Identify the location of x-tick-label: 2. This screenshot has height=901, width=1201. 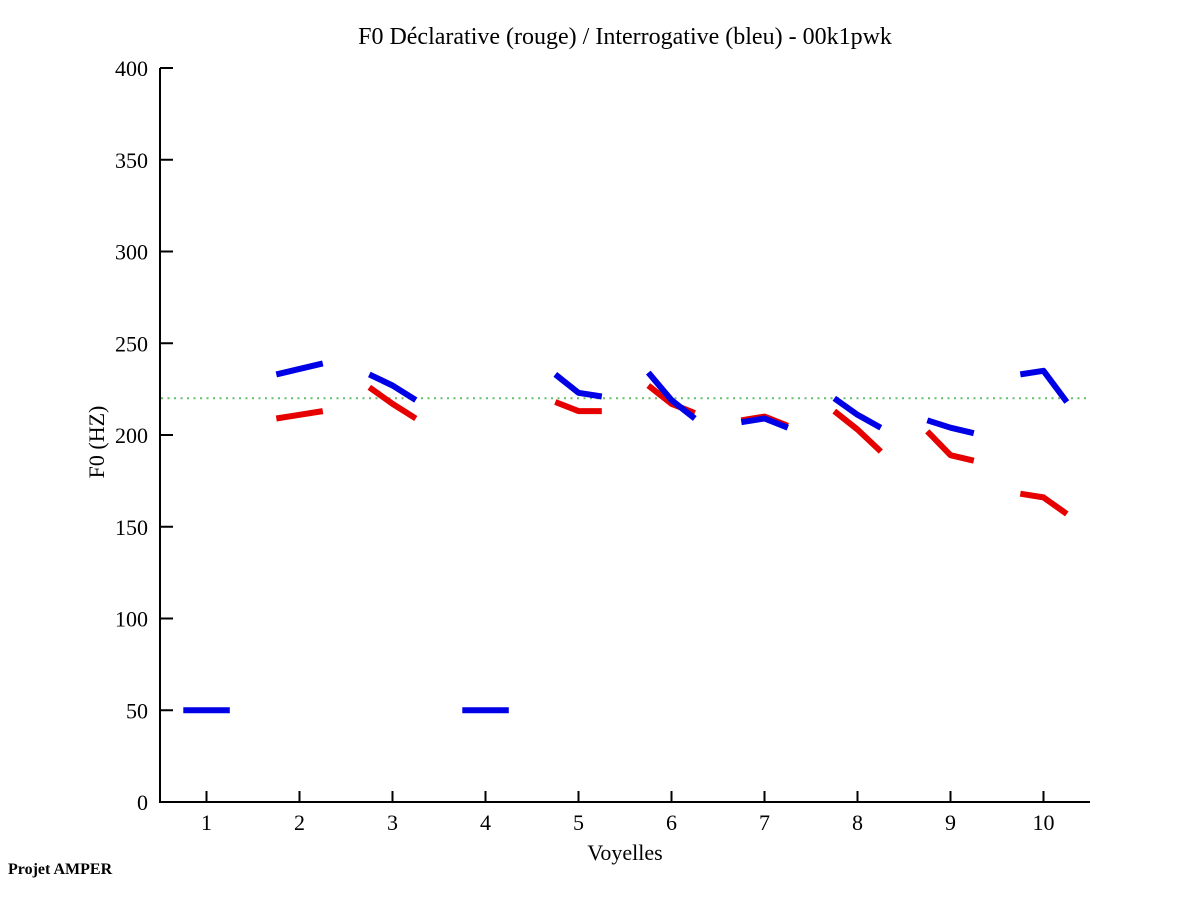
(299, 822).